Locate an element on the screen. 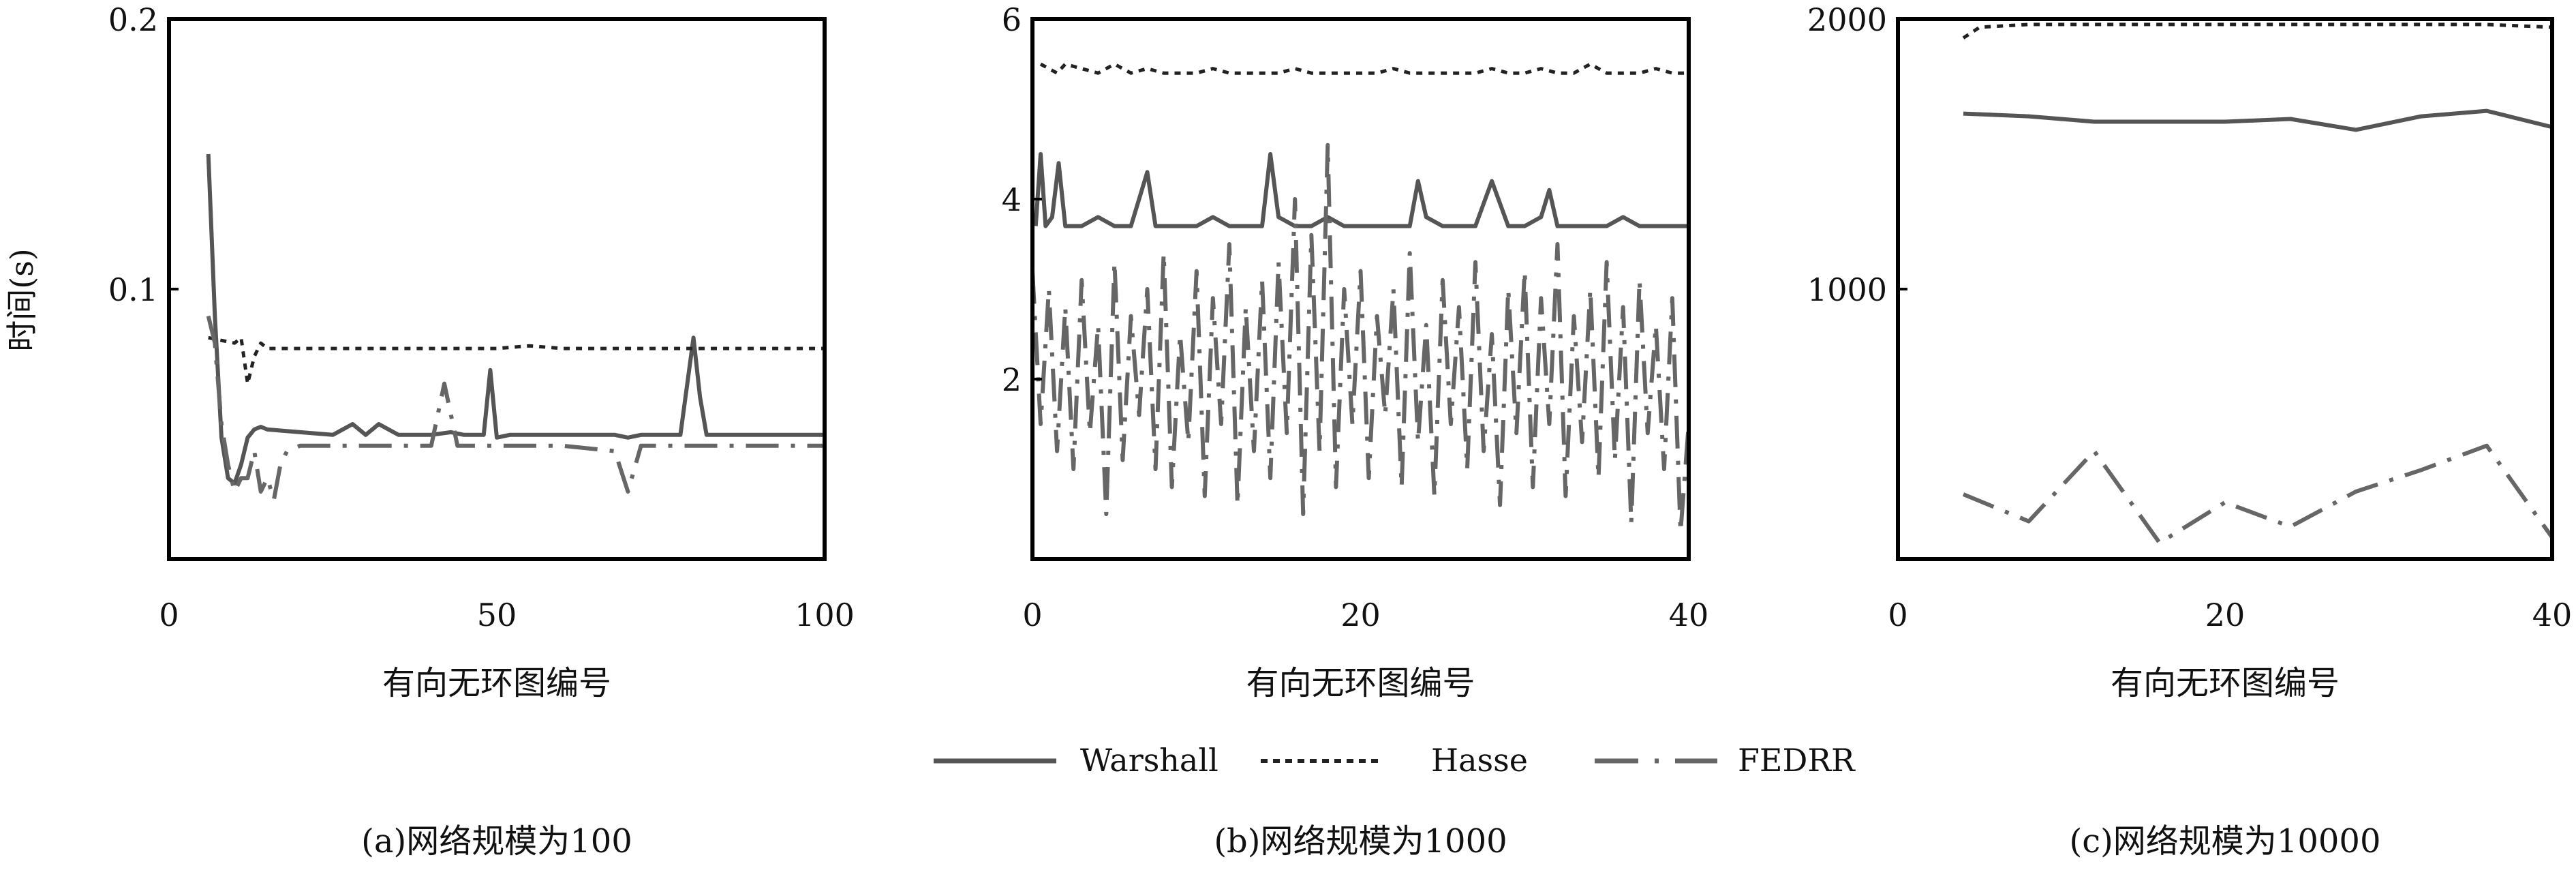 This screenshot has width=2576, height=870. y-axis-label-text: 时间(s) is located at coordinates (21, 300).